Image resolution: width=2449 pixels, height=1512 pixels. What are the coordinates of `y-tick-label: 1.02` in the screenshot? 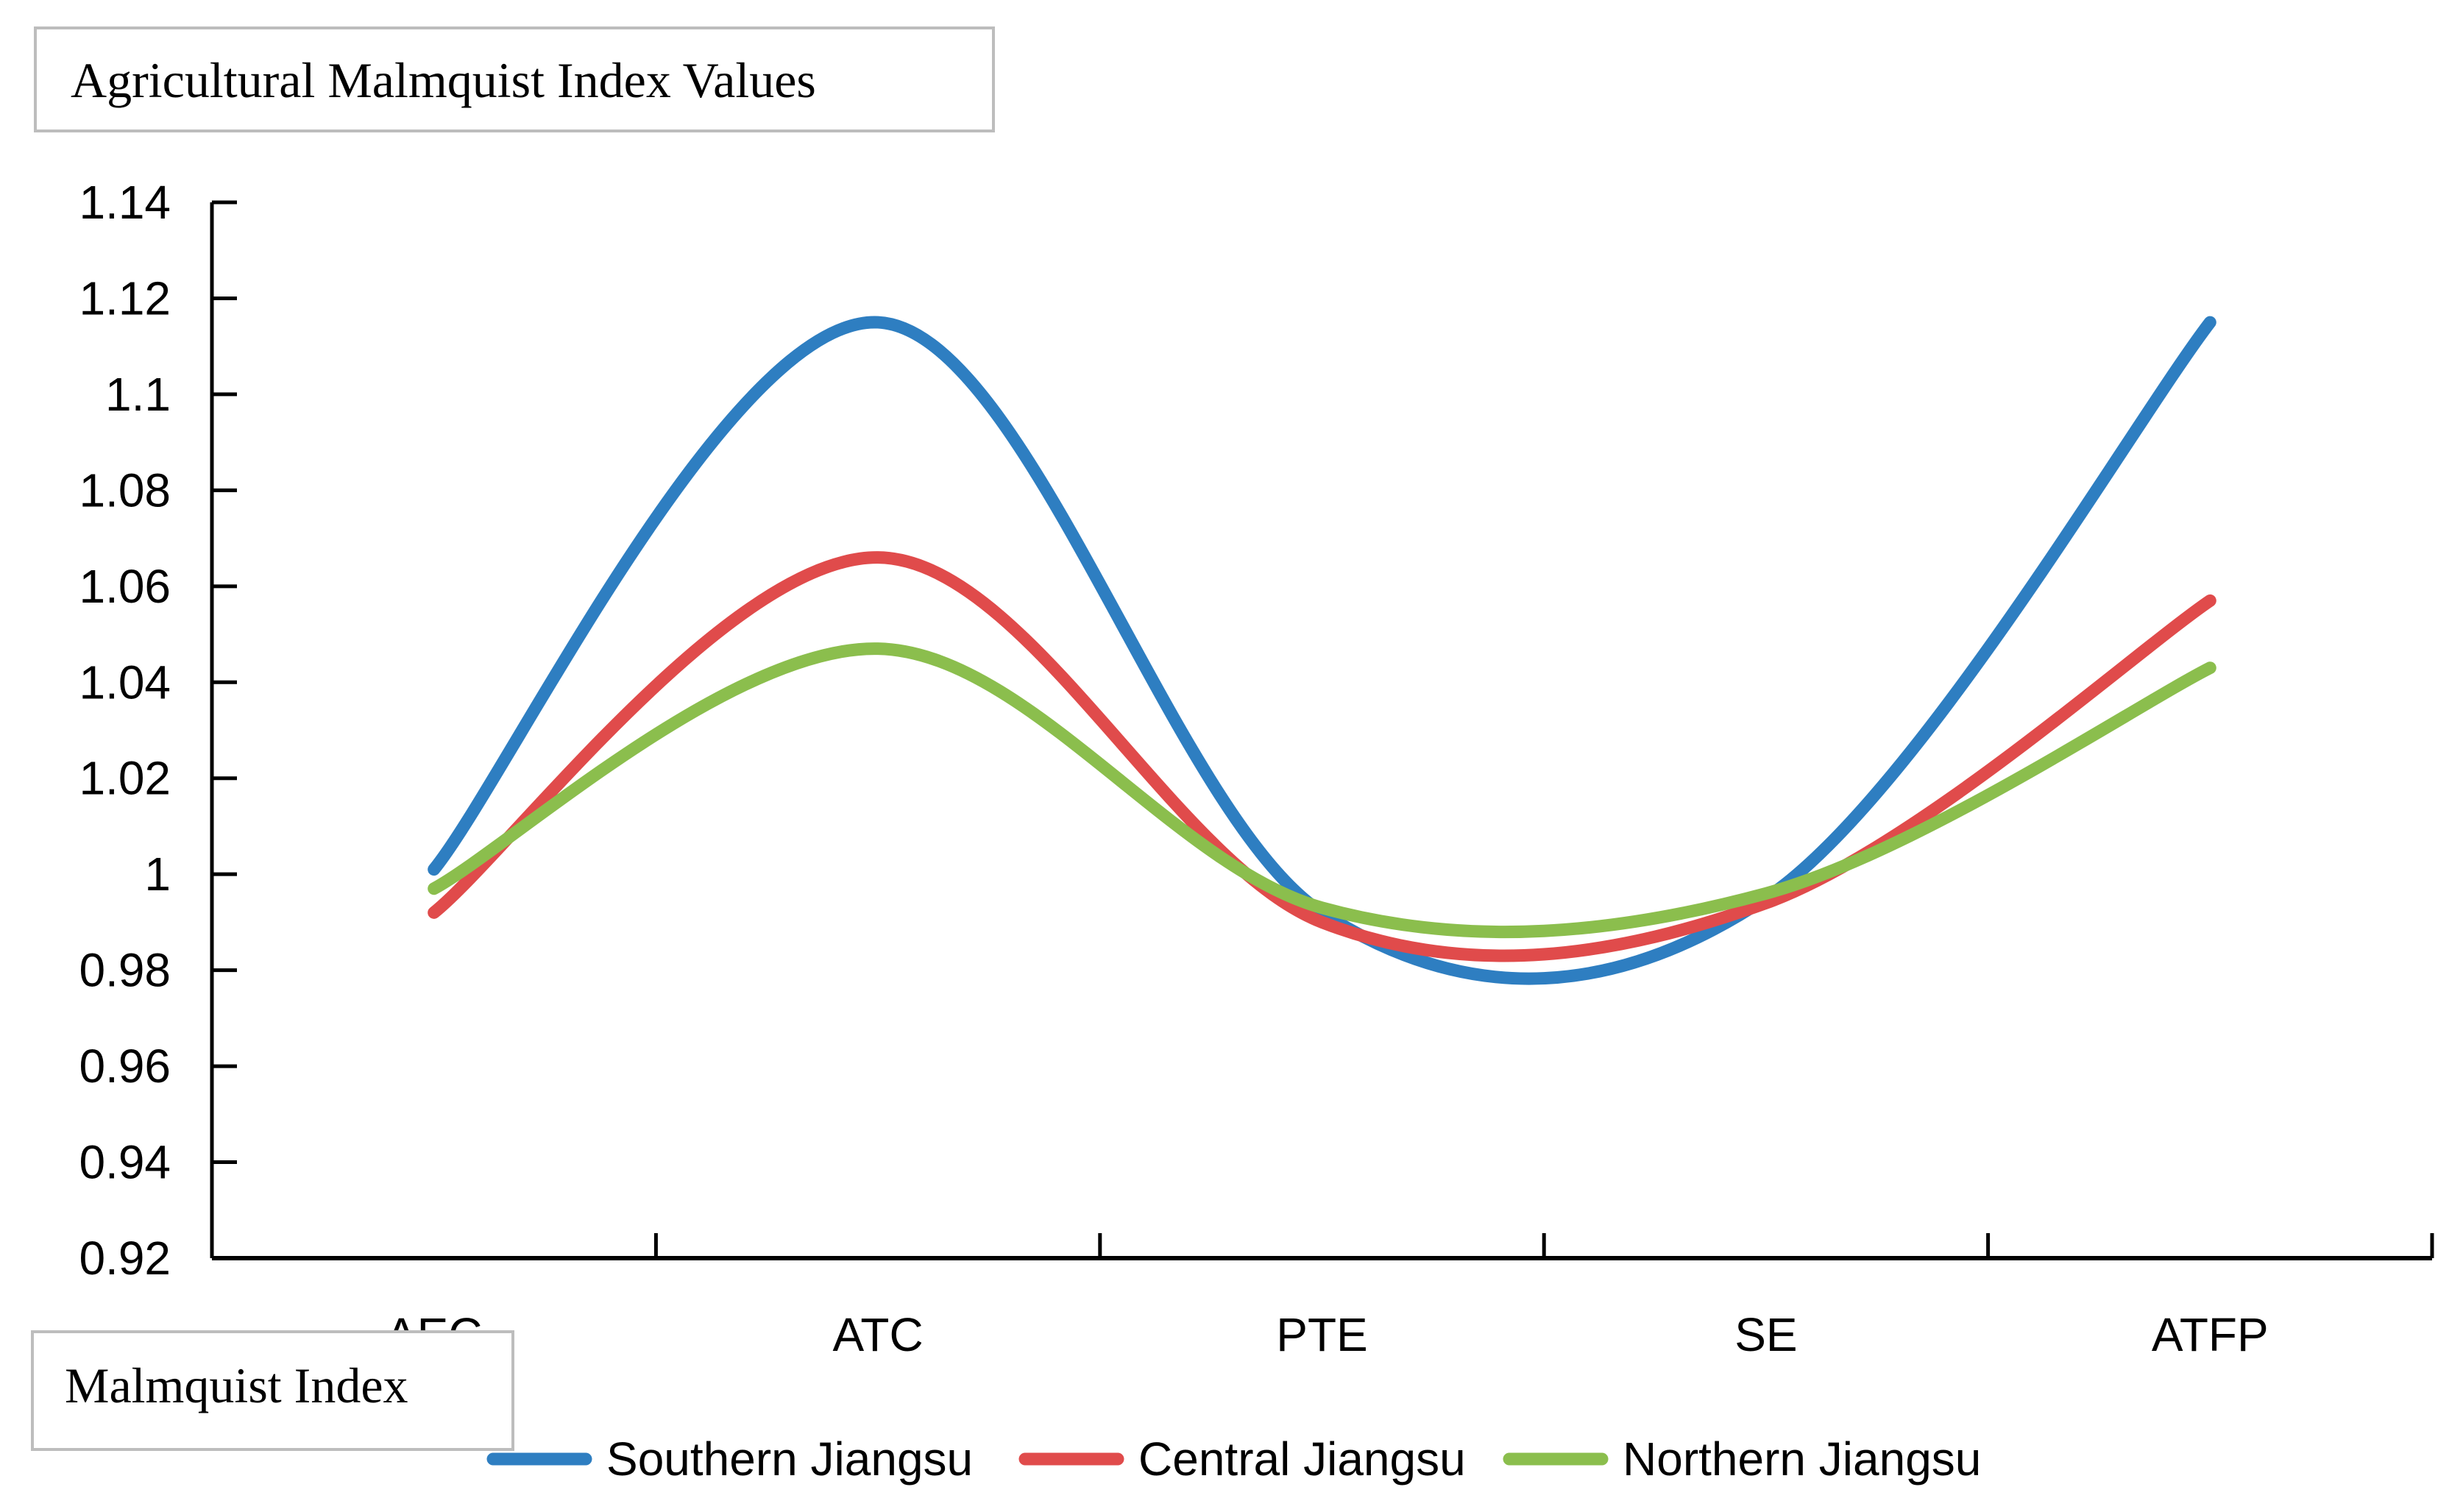 It's located at (125, 778).